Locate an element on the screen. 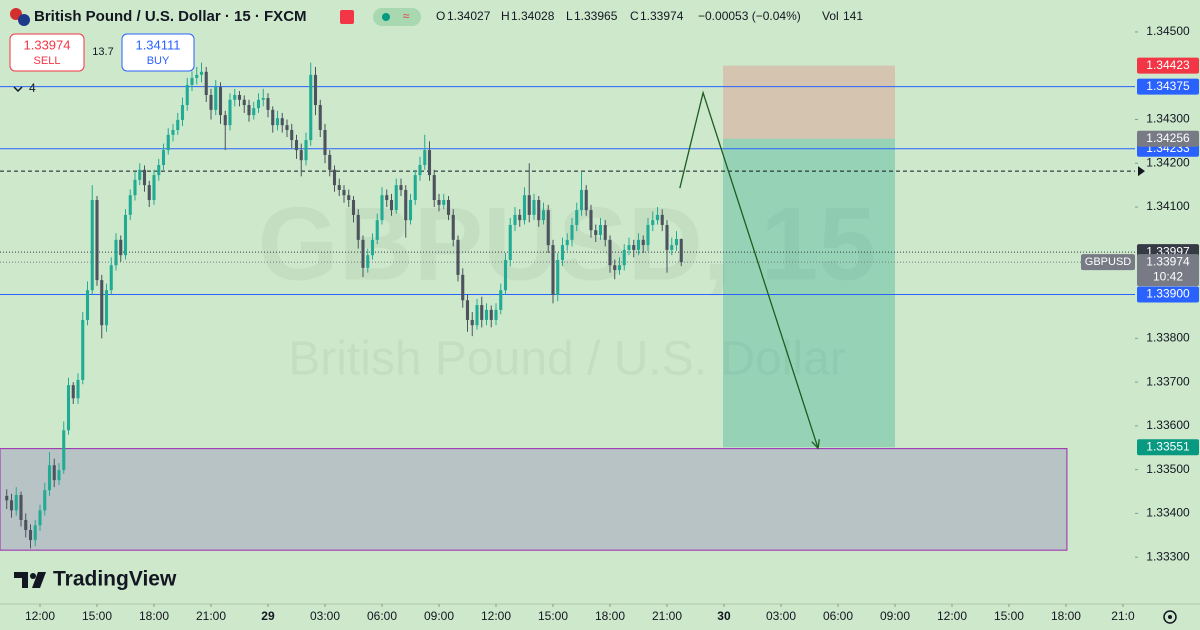 Image resolution: width=1200 pixels, height=630 pixels. market-status-icon is located at coordinates (347, 17).